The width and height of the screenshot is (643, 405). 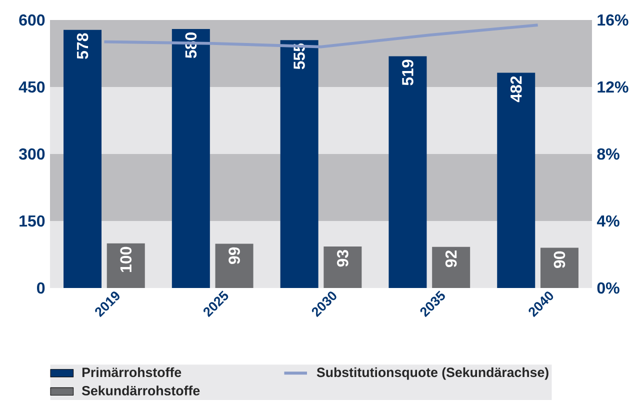 I want to click on data-label: 519, so click(x=408, y=73).